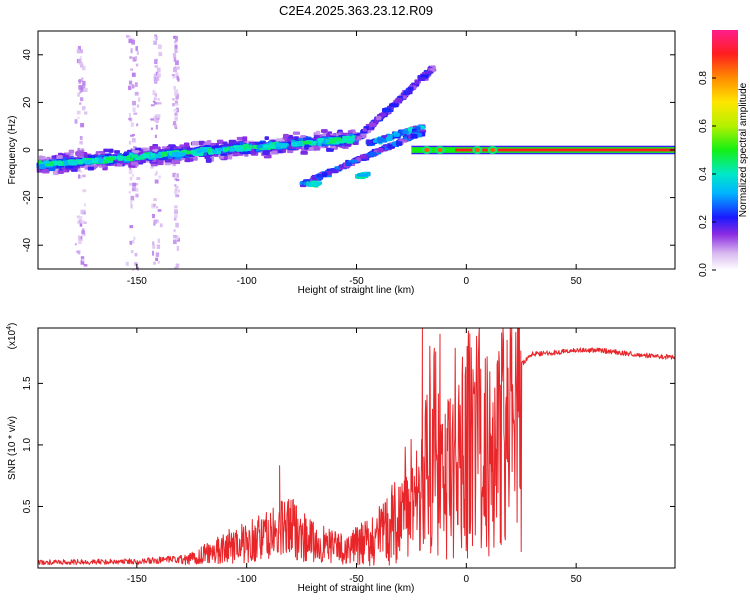 This screenshot has height=600, width=750. Describe the element at coordinates (12, 336) in the screenshot. I see `snr-scale-label: (x104)` at that location.